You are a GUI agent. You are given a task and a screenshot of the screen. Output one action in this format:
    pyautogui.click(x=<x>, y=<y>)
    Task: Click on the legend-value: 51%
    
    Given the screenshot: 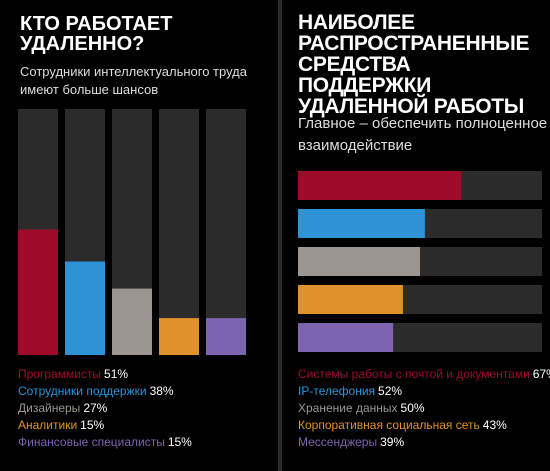 What is the action you would take?
    pyautogui.click(x=116, y=374)
    